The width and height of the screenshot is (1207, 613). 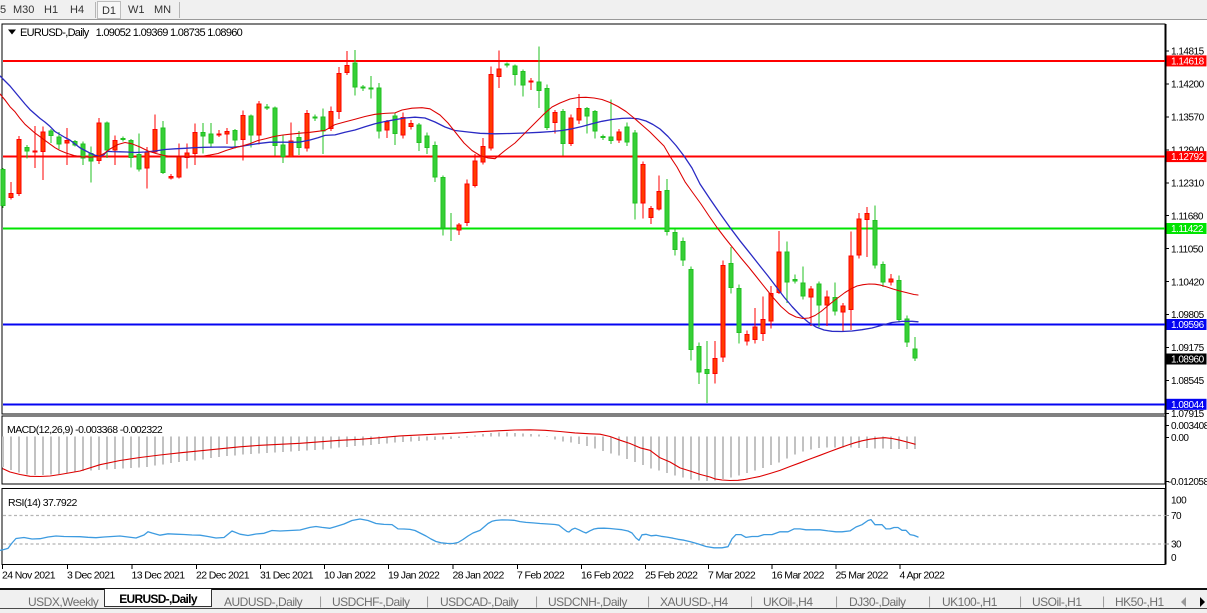 What do you see at coordinates (1187, 482) in the screenshot?
I see `svg-text: -0.012058` at bounding box center [1187, 482].